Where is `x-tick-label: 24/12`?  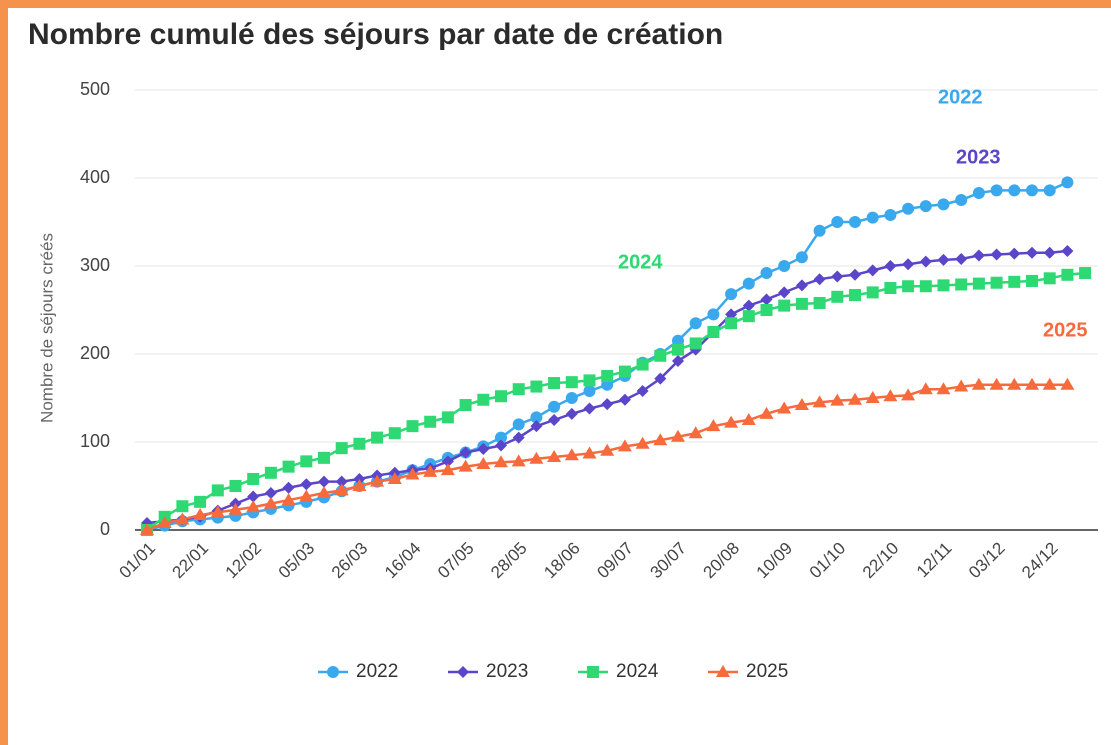 x-tick-label: 24/12 is located at coordinates (1040, 561).